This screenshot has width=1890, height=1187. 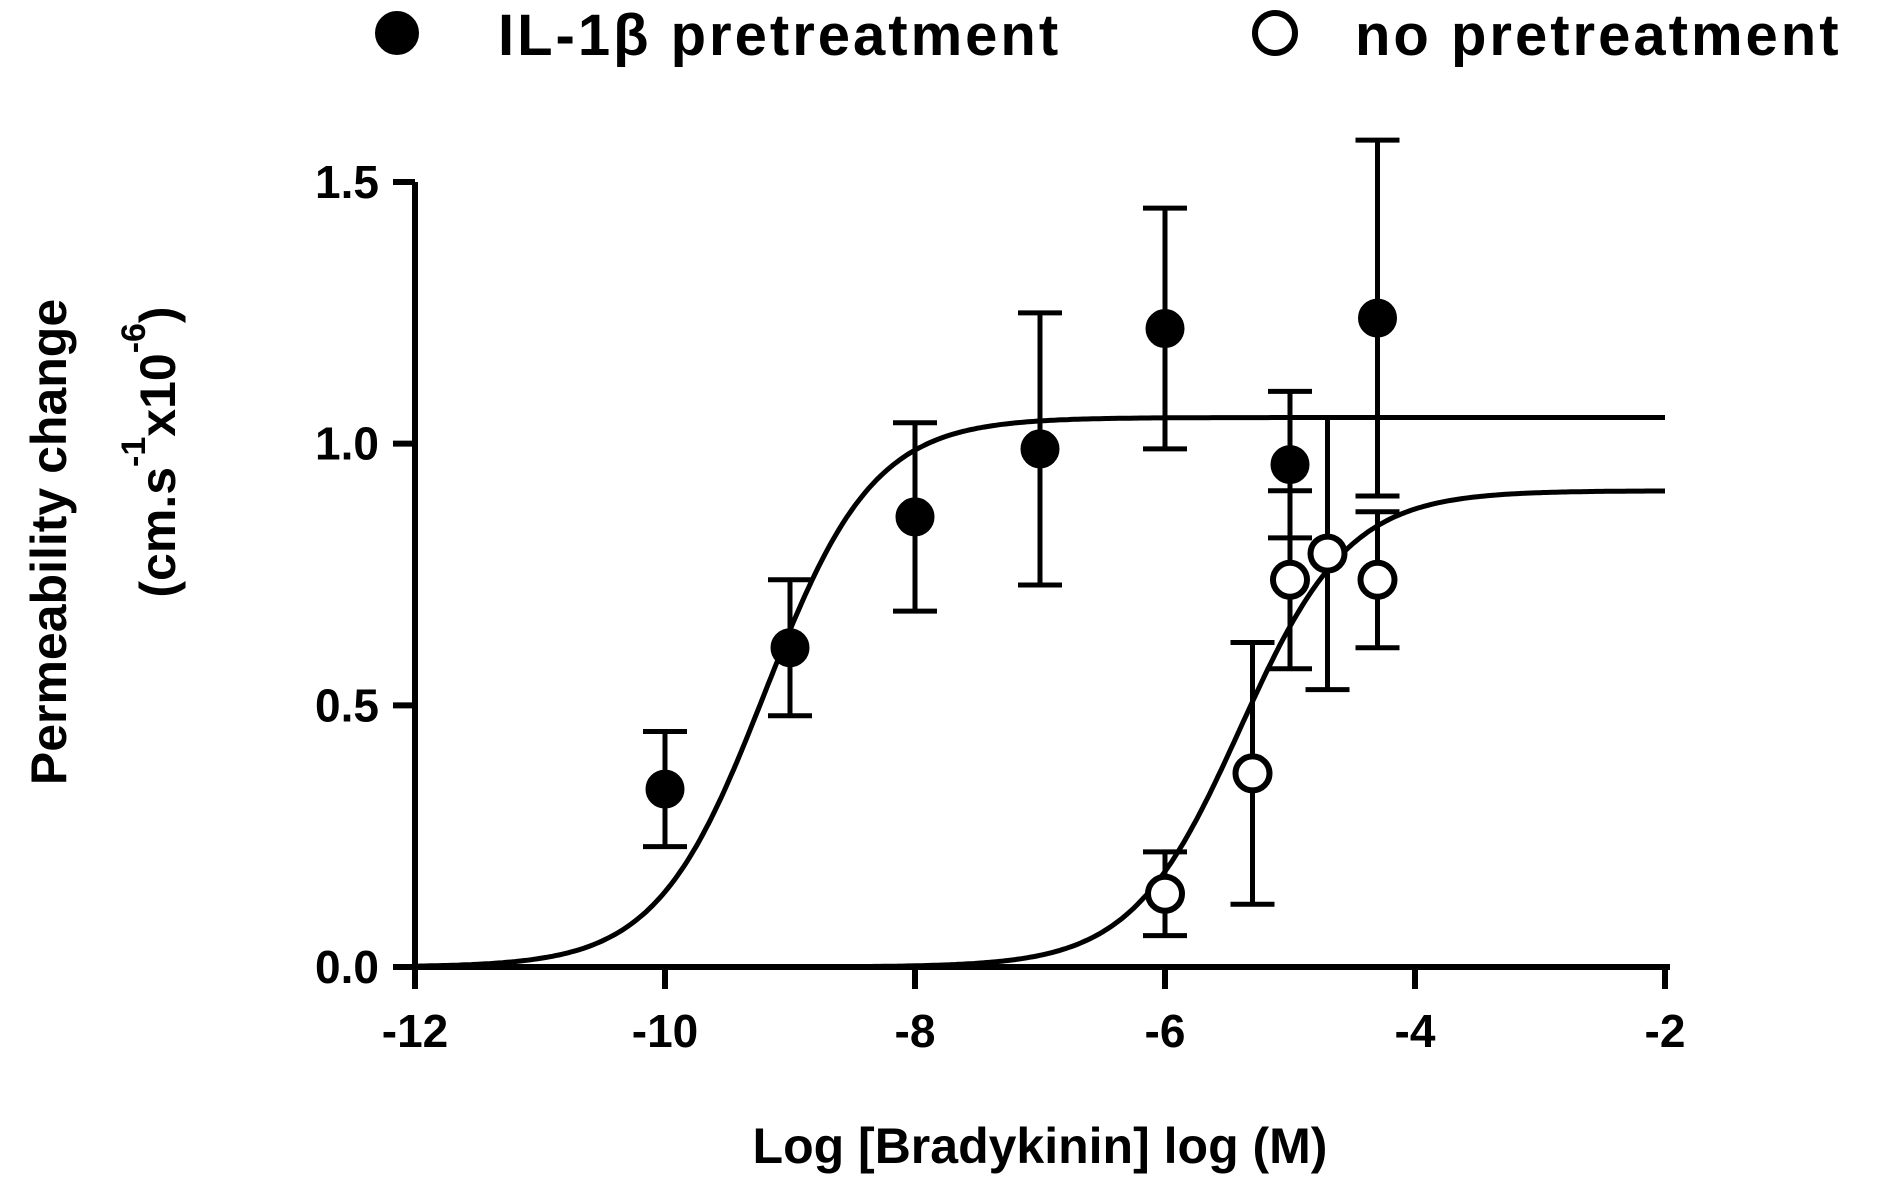 I want to click on y-unit-exp1: -1, so click(x=134, y=452).